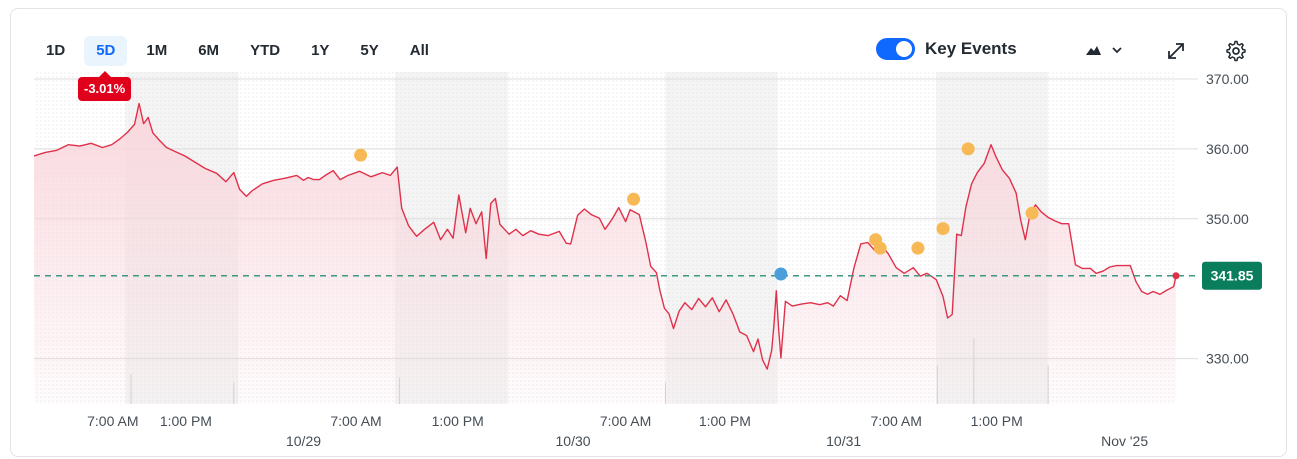 The height and width of the screenshot is (459, 1297). Describe the element at coordinates (369, 50) in the screenshot. I see `range-tab-5y: 5Y` at that location.